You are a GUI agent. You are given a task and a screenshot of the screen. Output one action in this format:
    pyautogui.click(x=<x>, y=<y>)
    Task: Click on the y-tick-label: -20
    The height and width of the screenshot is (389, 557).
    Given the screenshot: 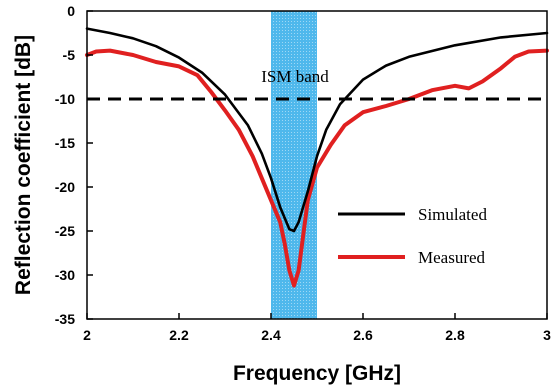 What is the action you would take?
    pyautogui.click(x=65, y=187)
    